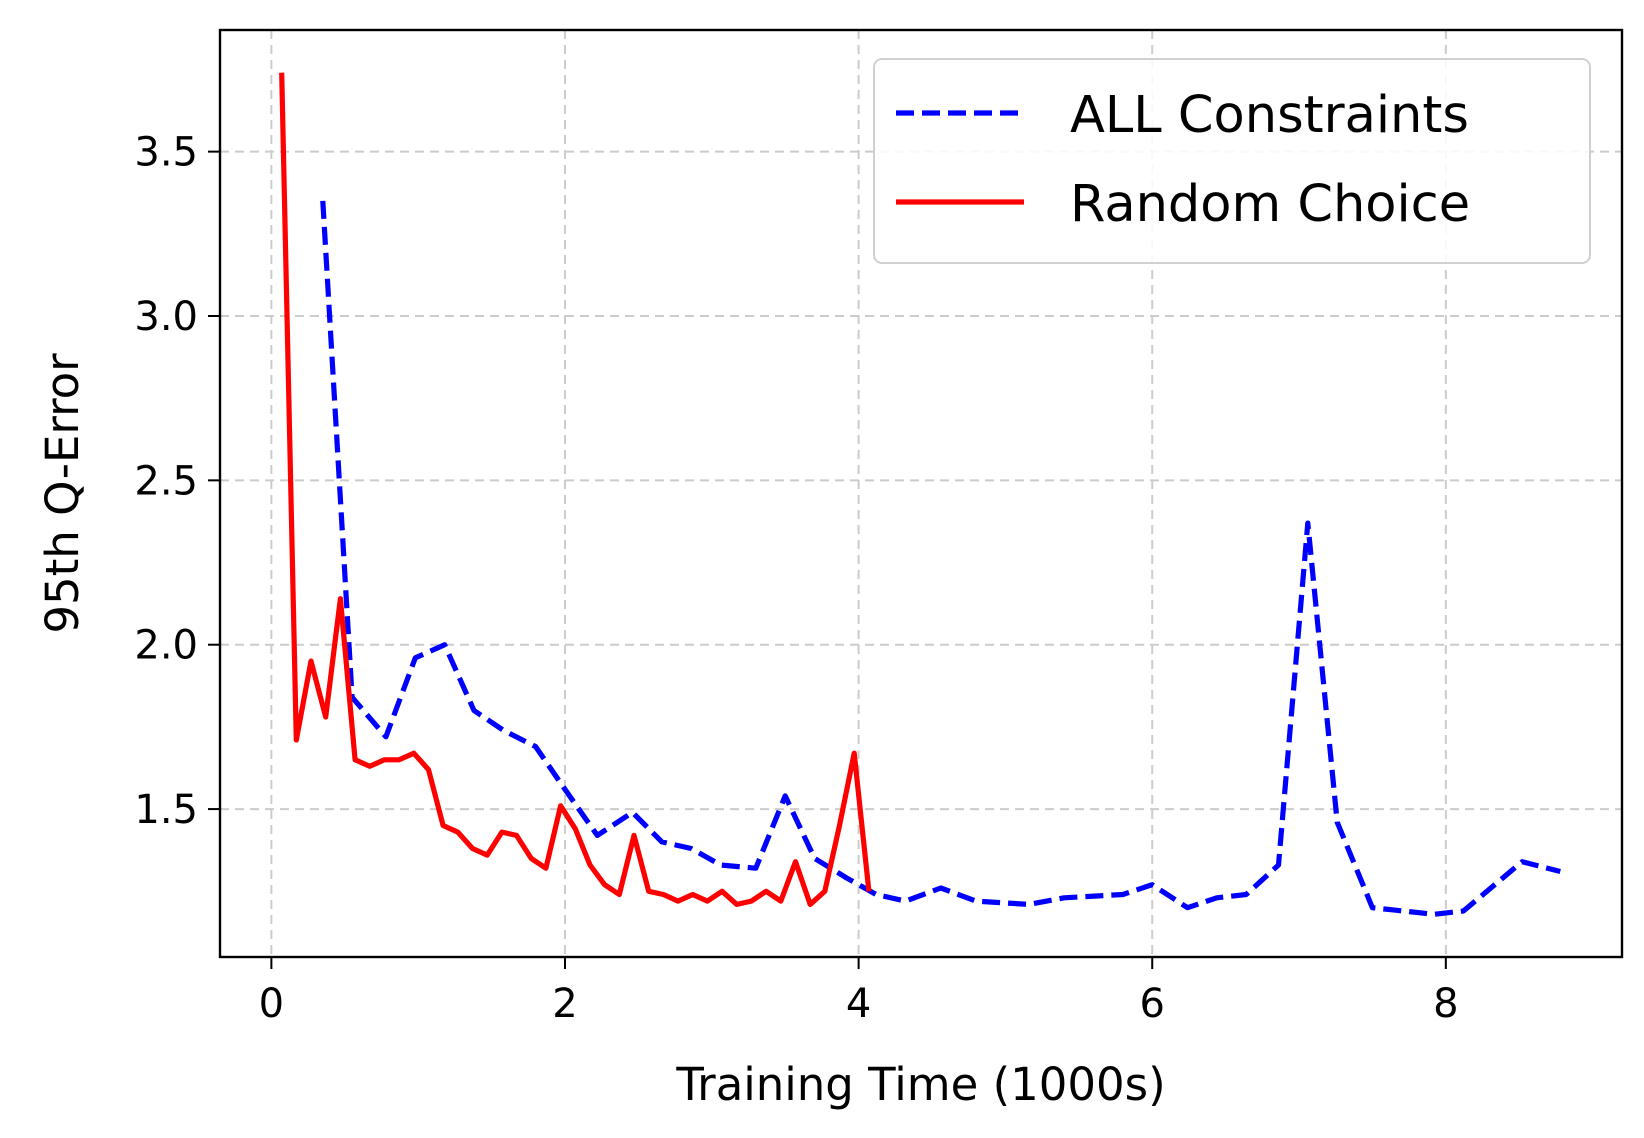 This screenshot has width=1644, height=1138. What do you see at coordinates (166, 153) in the screenshot?
I see `y-tick-label: 3.5` at bounding box center [166, 153].